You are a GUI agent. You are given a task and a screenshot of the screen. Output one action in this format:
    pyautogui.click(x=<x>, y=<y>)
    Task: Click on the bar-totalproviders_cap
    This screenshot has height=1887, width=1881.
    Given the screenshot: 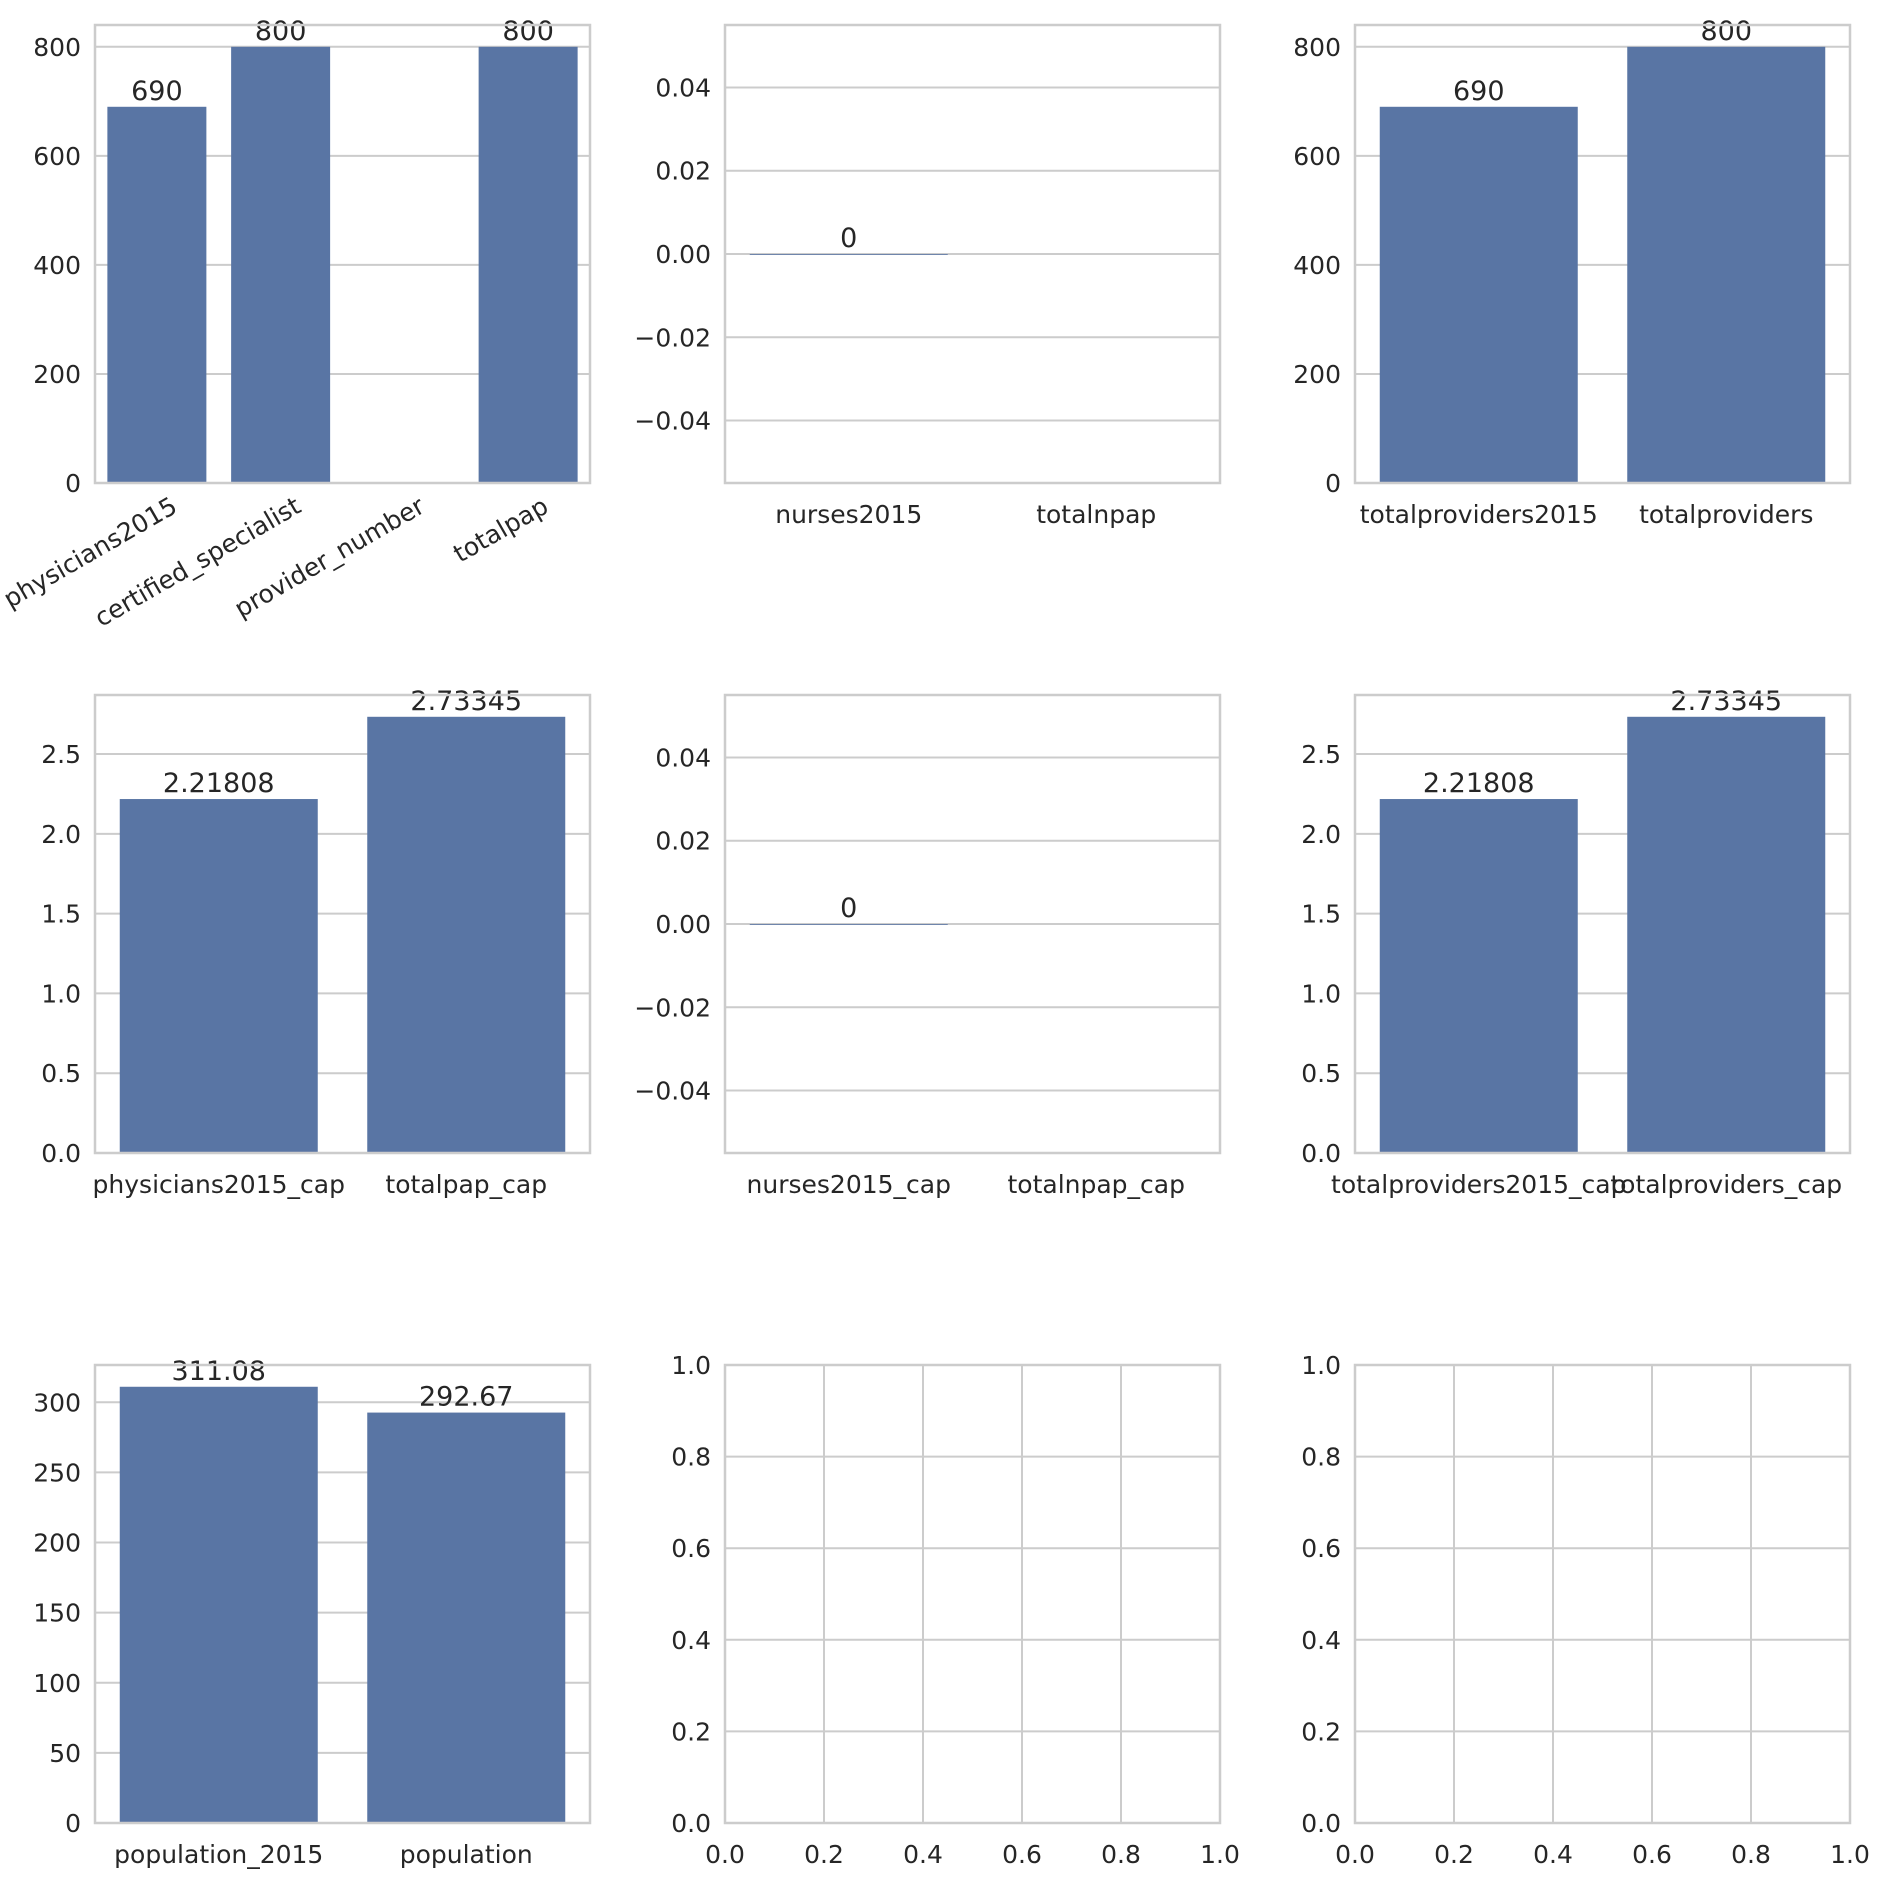 What is the action you would take?
    pyautogui.click(x=1726, y=934)
    